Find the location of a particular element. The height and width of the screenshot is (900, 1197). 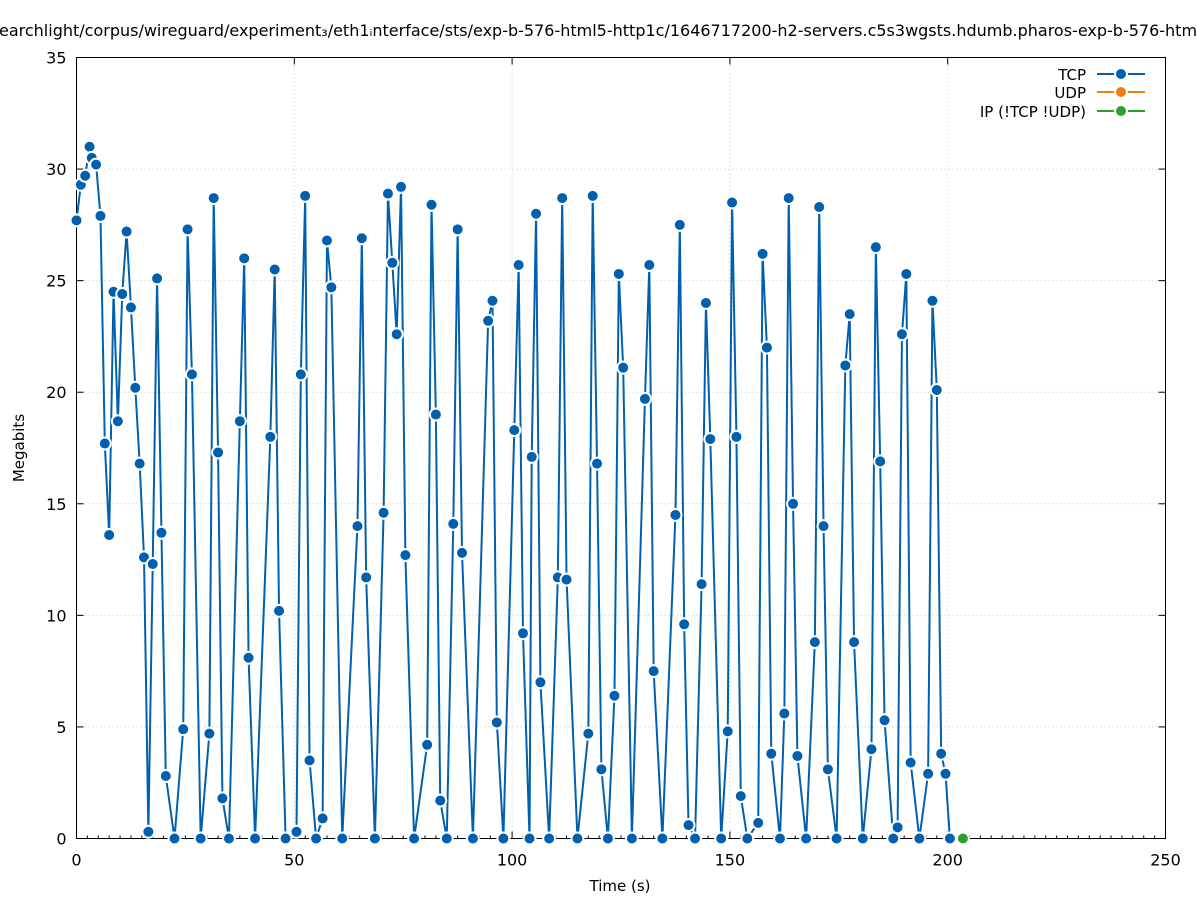

legend: TCP UDP IP (!TCP !UDP) is located at coordinates (1062, 93).